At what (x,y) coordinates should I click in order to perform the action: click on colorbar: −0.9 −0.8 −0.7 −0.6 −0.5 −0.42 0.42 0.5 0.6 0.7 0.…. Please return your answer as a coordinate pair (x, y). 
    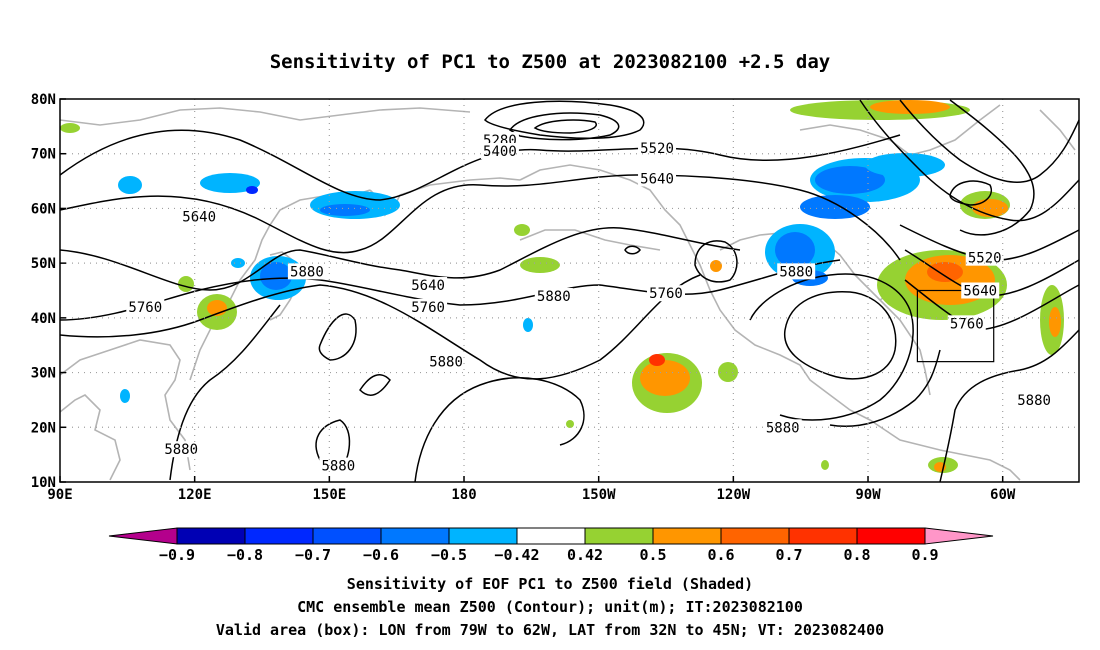
    Looking at the image, I should click on (551, 545).